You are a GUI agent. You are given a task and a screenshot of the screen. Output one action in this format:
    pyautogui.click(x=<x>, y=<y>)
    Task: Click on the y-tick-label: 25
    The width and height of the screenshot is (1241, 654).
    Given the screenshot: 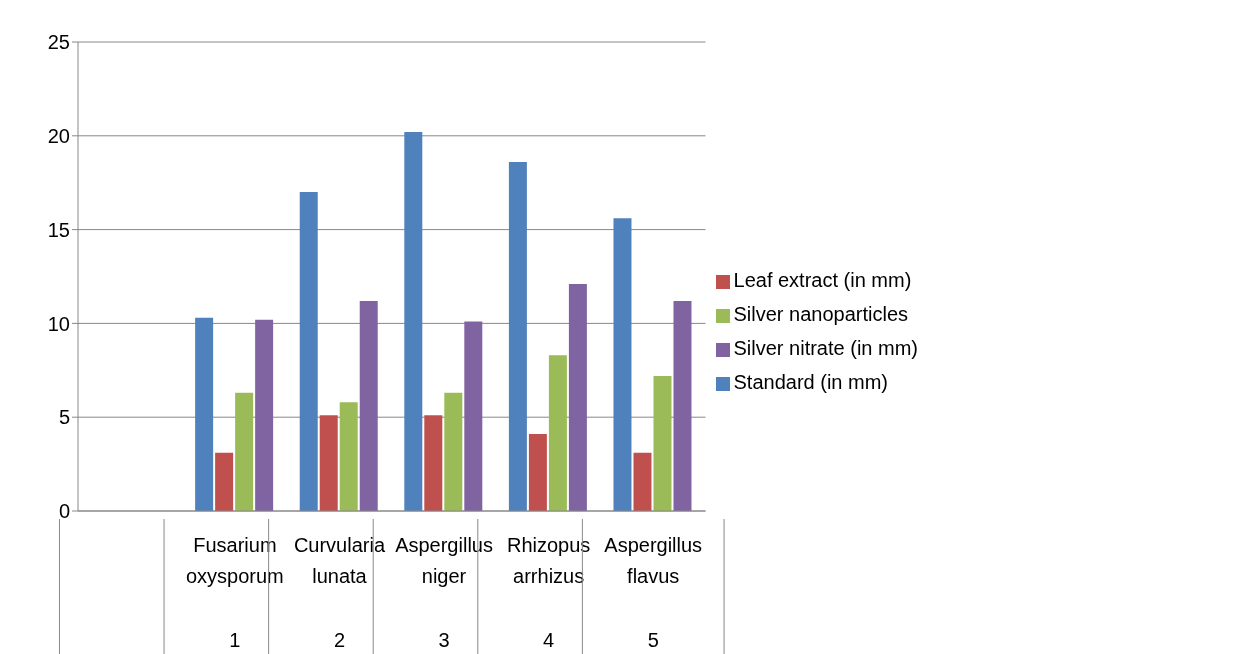 What is the action you would take?
    pyautogui.click(x=58, y=42)
    